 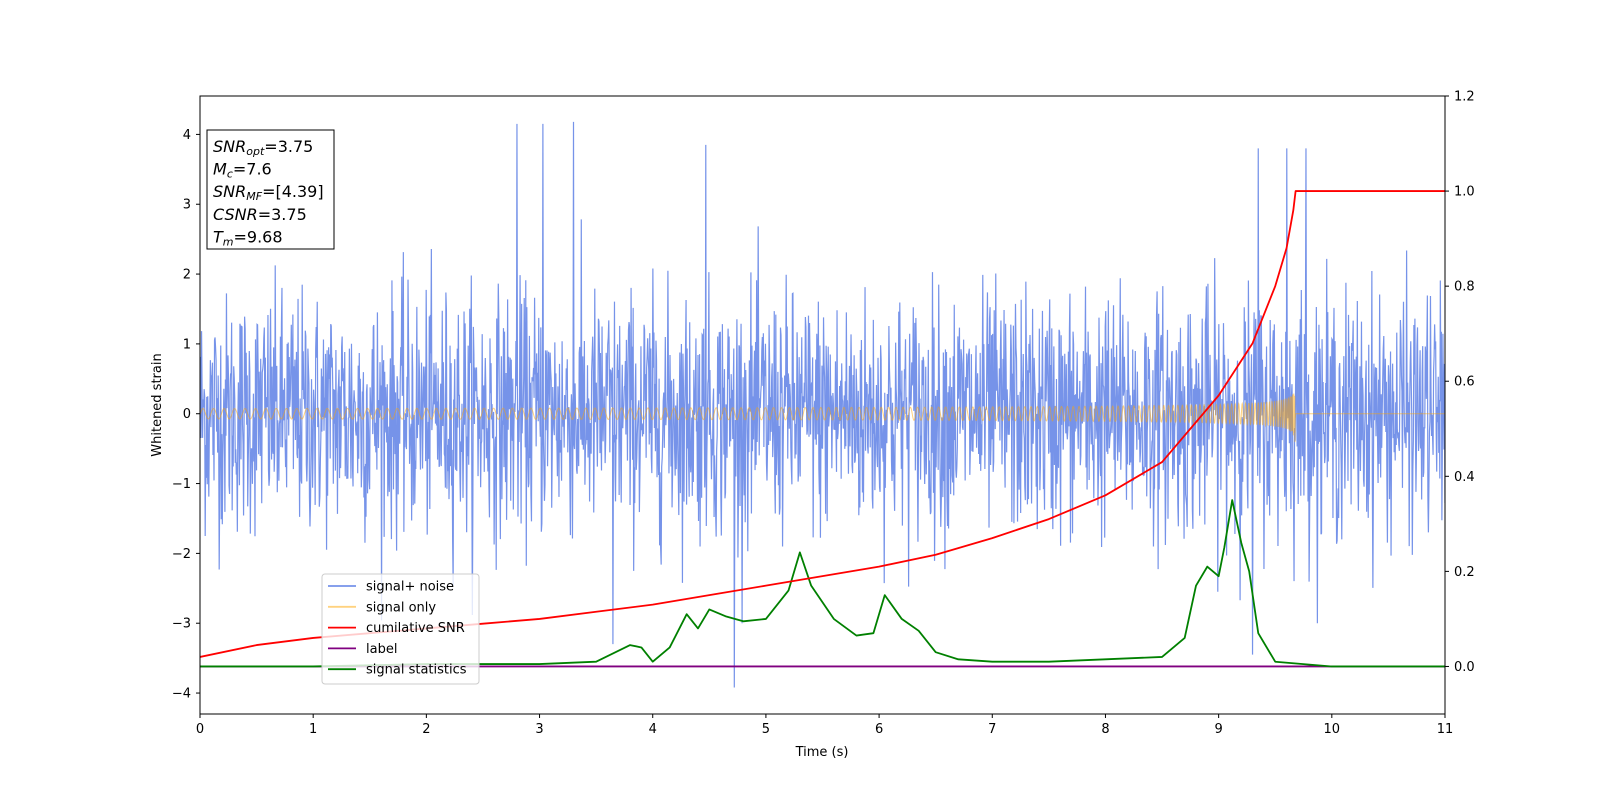 What do you see at coordinates (426, 729) in the screenshot?
I see `x-tick-label: 2` at bounding box center [426, 729].